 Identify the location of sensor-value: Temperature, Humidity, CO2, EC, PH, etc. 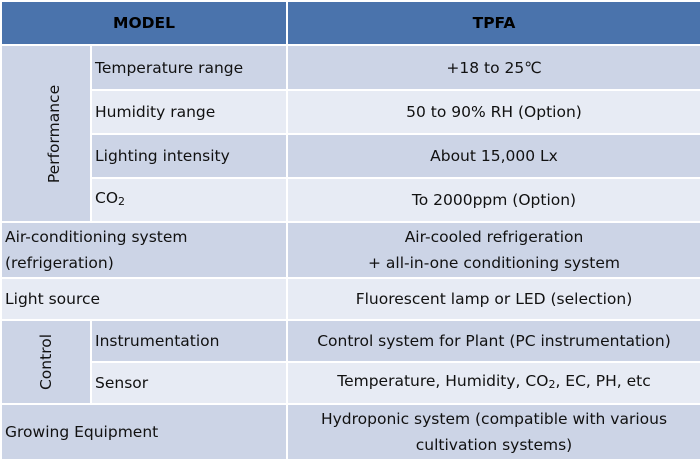
(493, 383).